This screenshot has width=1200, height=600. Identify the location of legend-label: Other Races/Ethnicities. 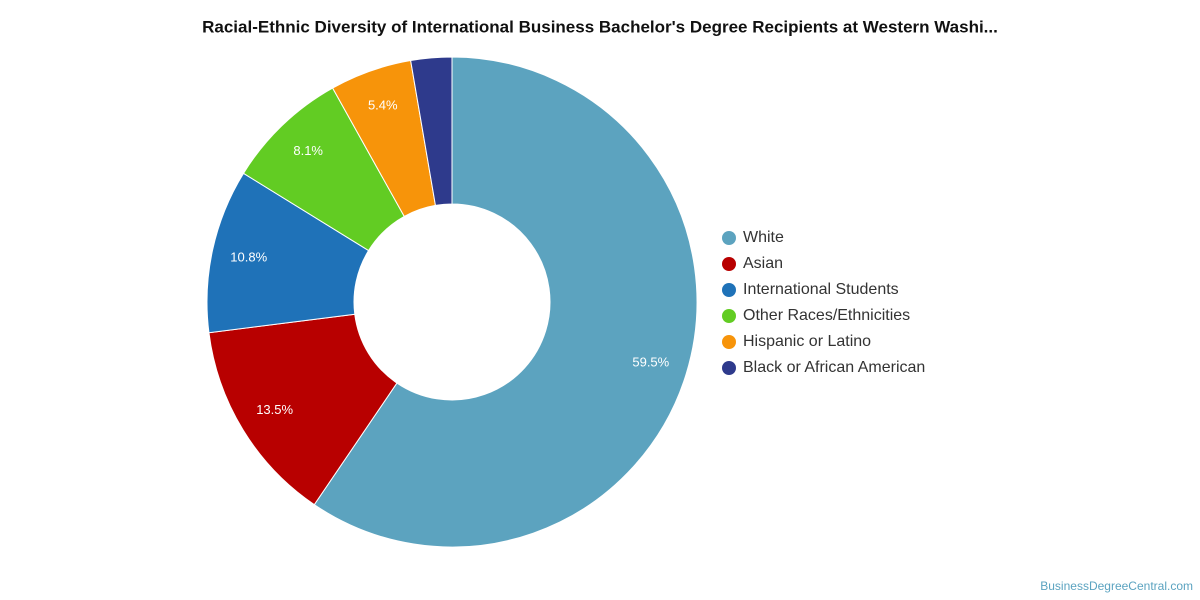
(826, 315).